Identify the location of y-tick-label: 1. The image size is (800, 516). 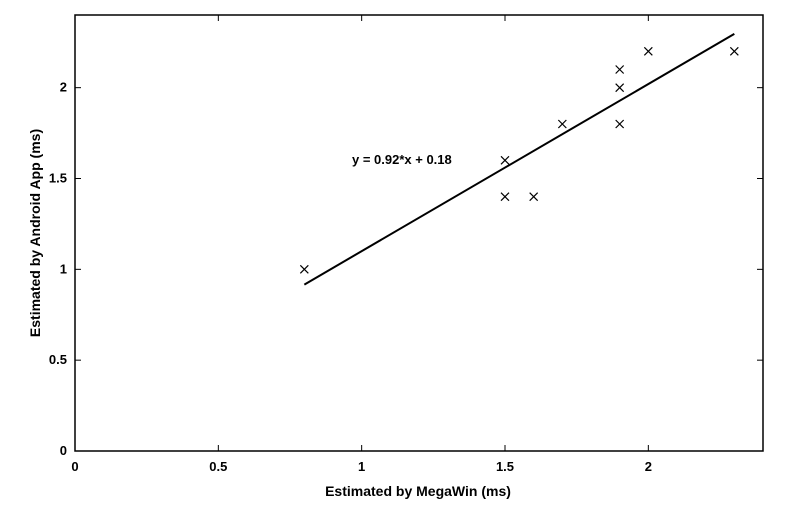
(63, 268).